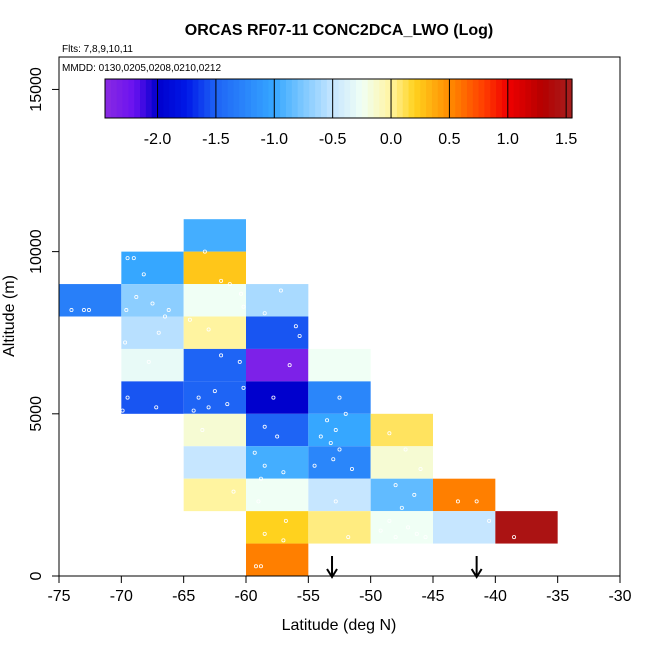 This screenshot has width=650, height=650. What do you see at coordinates (495, 596) in the screenshot?
I see `x-tick-label: -40` at bounding box center [495, 596].